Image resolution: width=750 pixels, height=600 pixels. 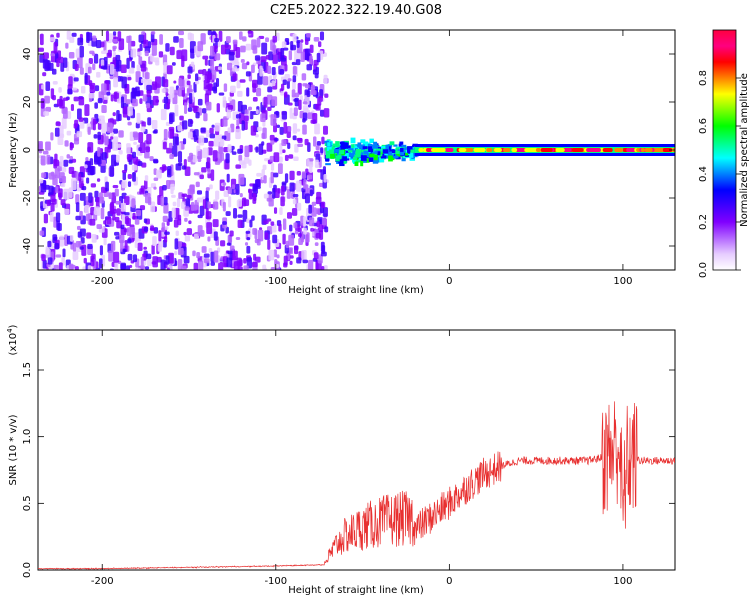 What do you see at coordinates (703, 222) in the screenshot?
I see `colorbar-tick-label: 0.2` at bounding box center [703, 222].